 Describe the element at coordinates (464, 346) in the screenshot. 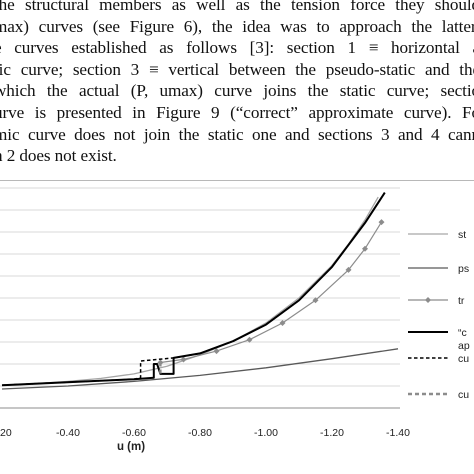

I see `legend-label-line2: ap` at that location.